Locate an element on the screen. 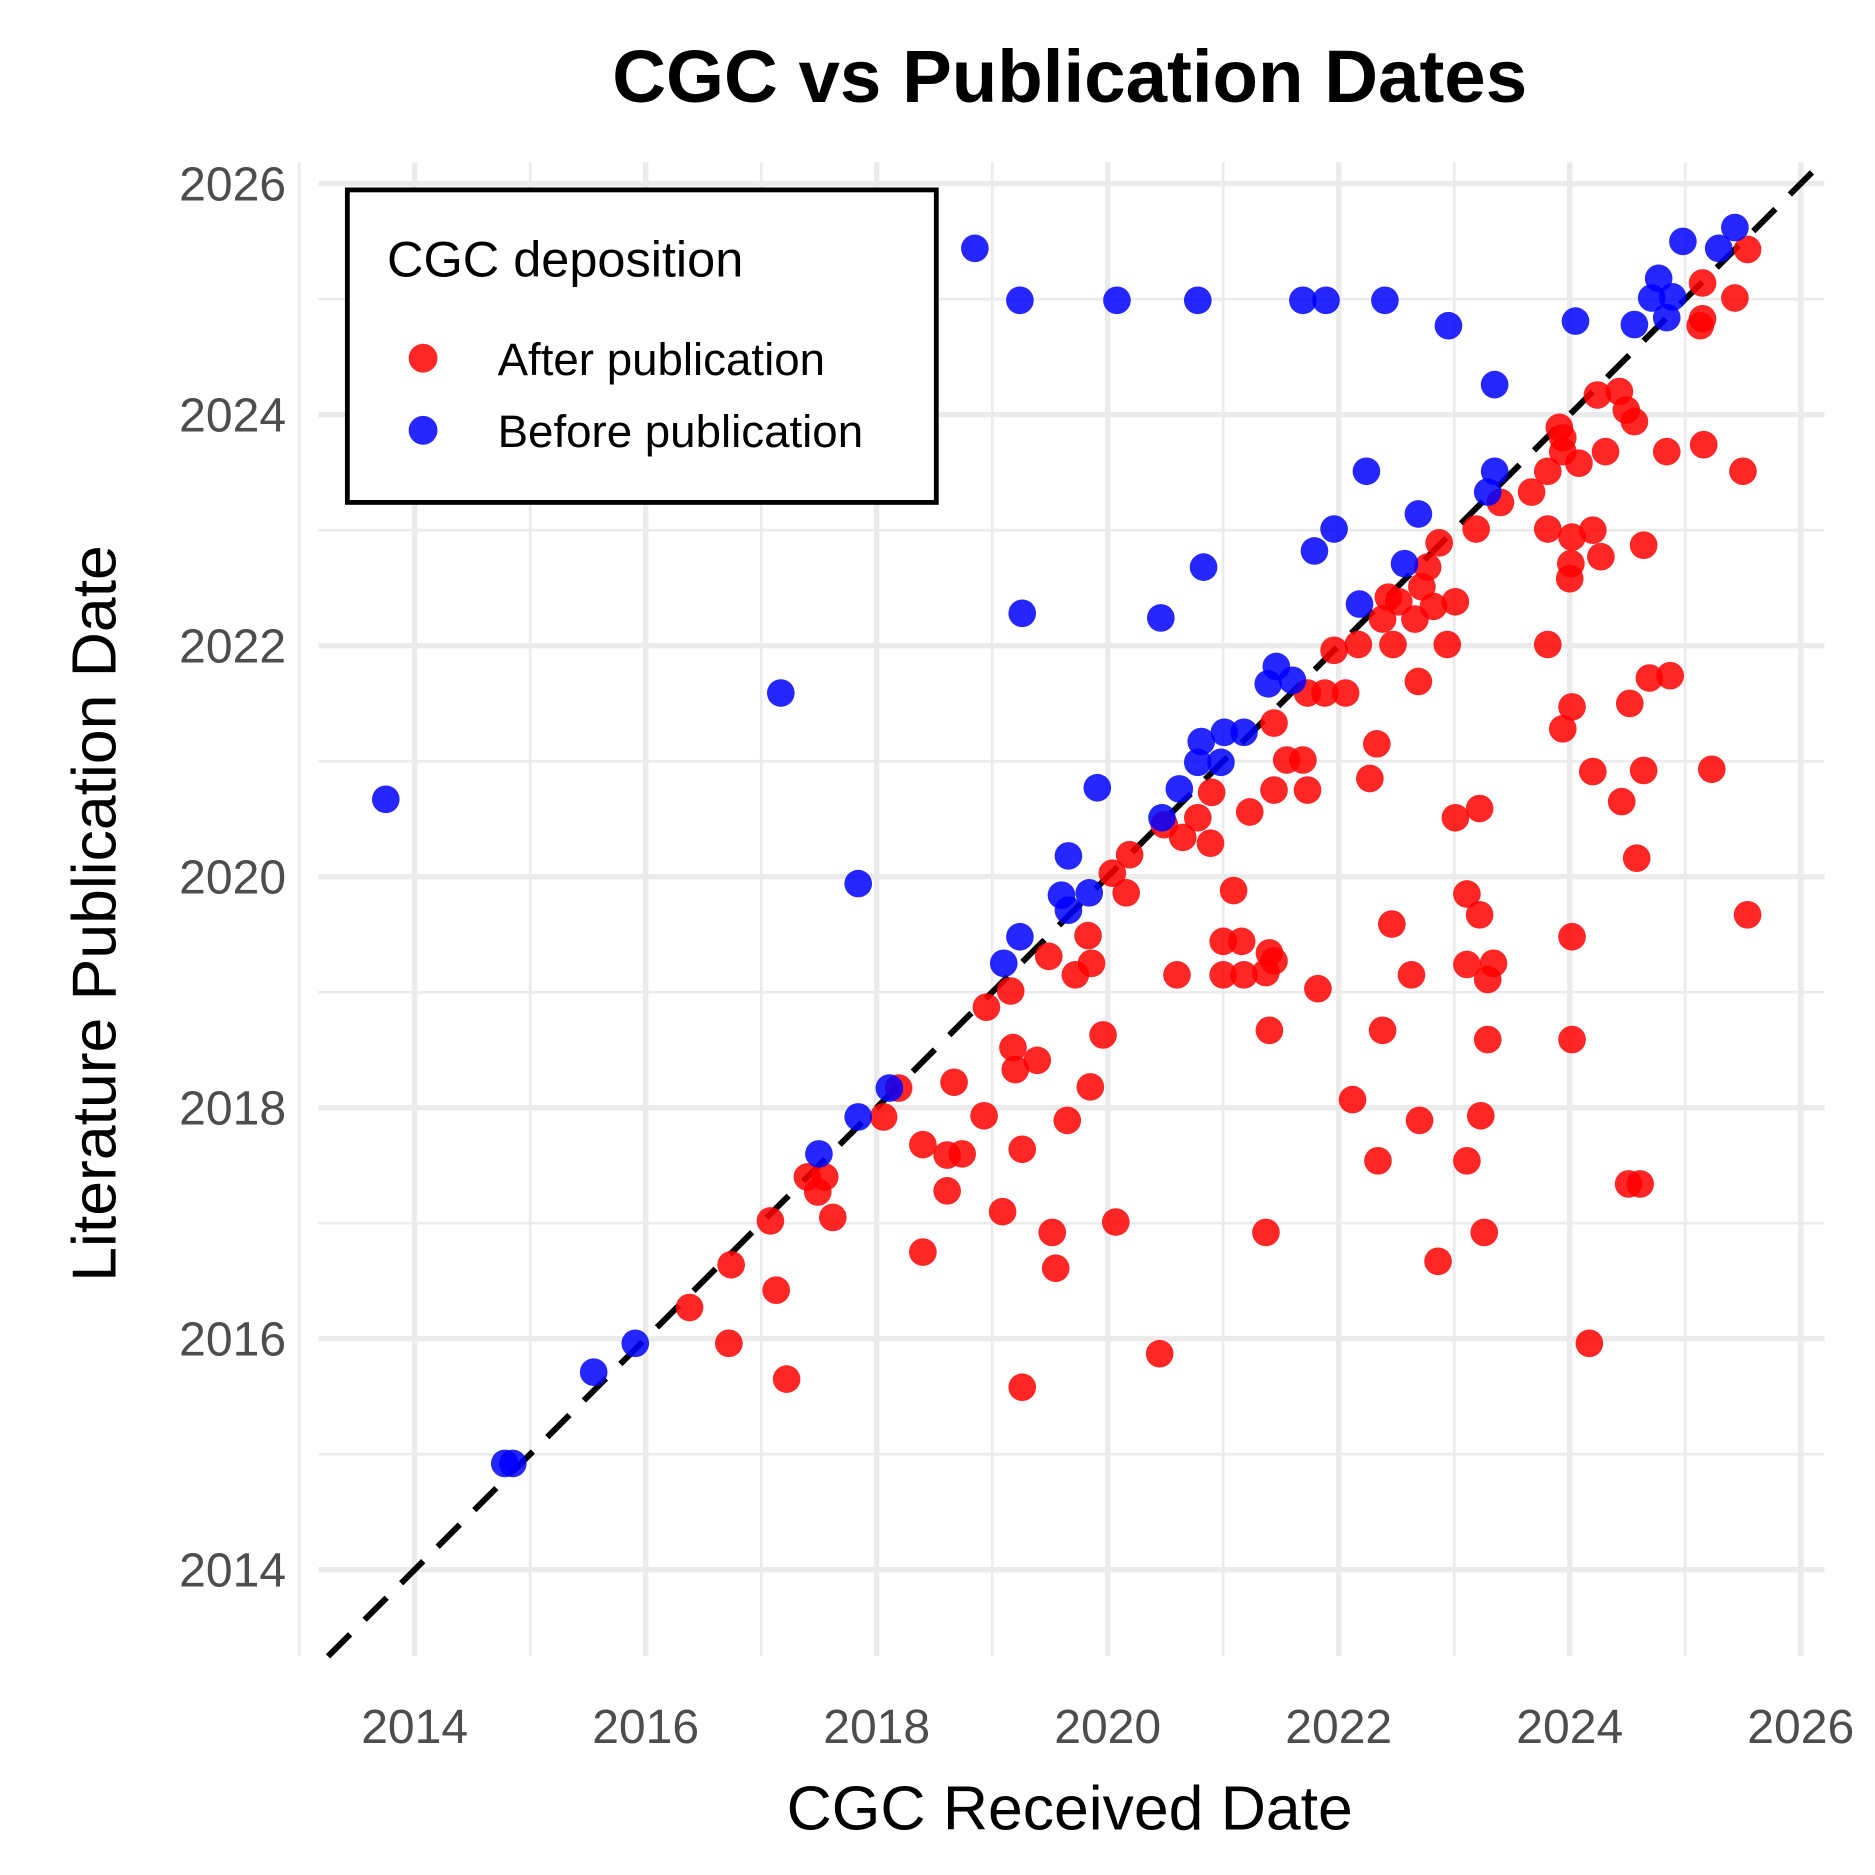 This screenshot has height=1875, width=1875. legend-marker-after is located at coordinates (423, 358).